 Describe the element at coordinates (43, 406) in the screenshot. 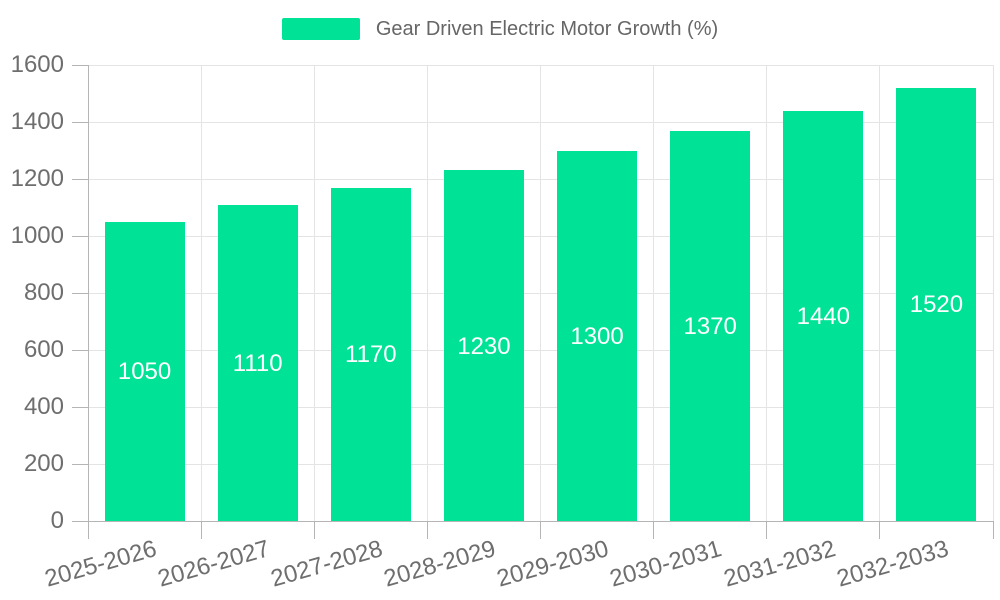

I see `y-axis-tick-label: 400` at that location.